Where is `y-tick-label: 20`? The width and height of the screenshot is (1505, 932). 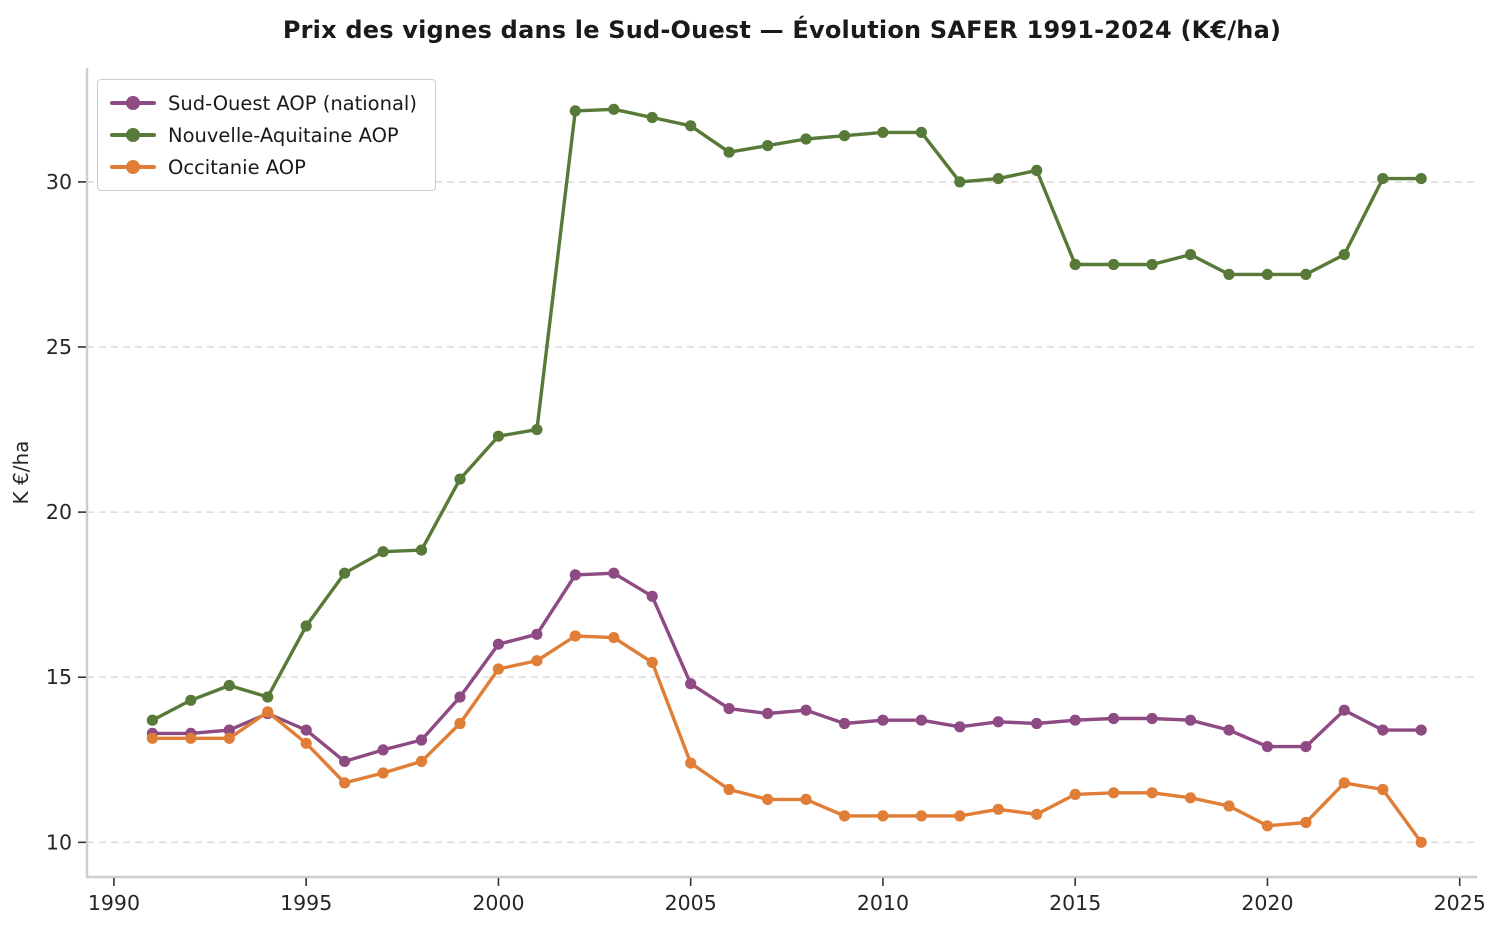 y-tick-label: 20 is located at coordinates (59, 512).